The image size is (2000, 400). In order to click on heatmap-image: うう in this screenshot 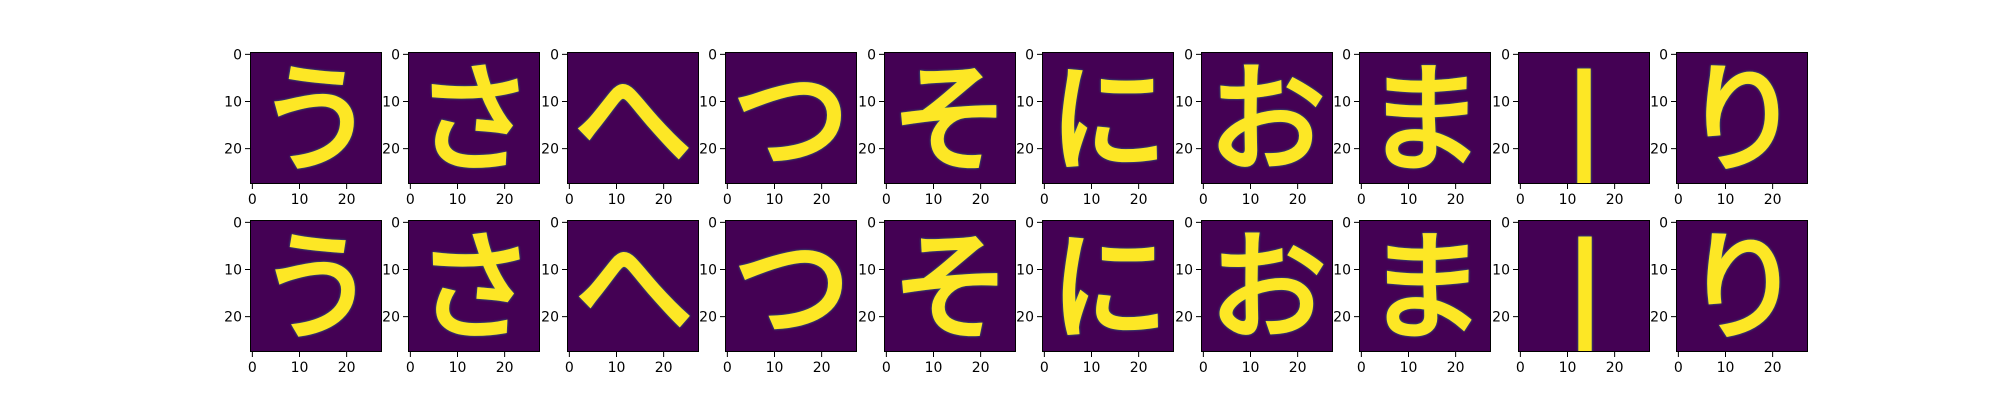, I will do `click(316, 288)`.